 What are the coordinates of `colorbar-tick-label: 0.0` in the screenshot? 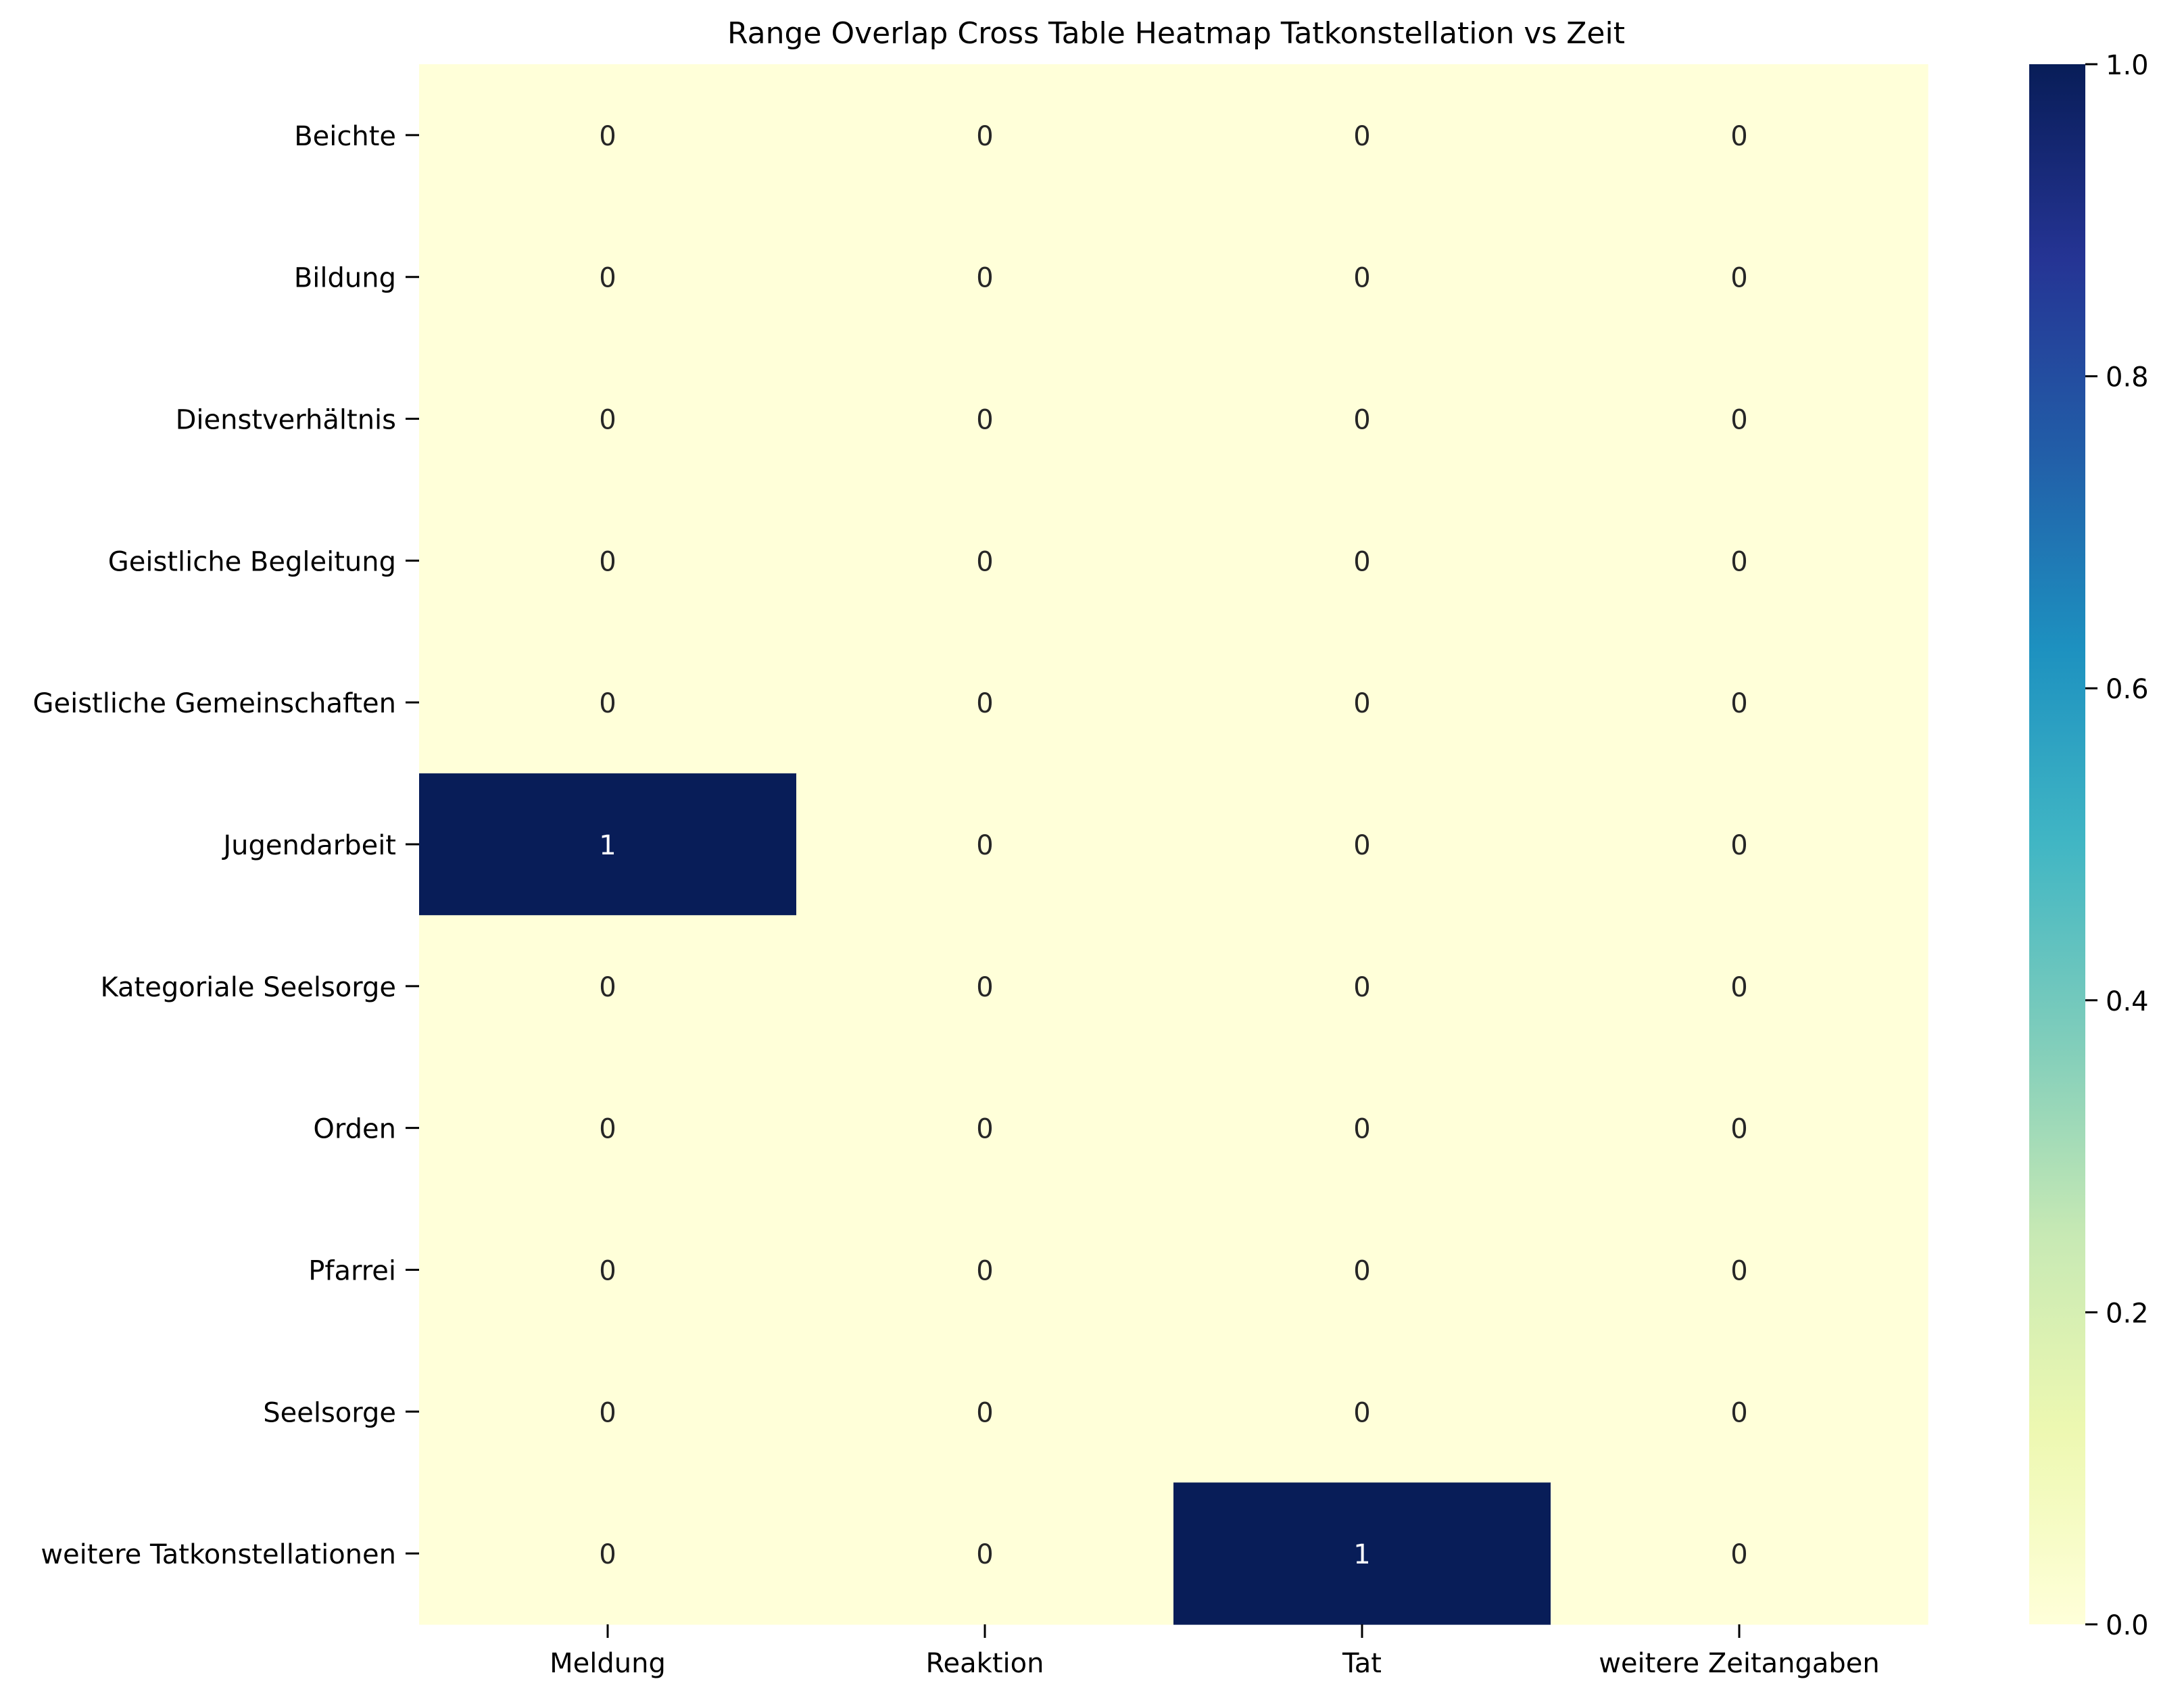 It's located at (2127, 1625).